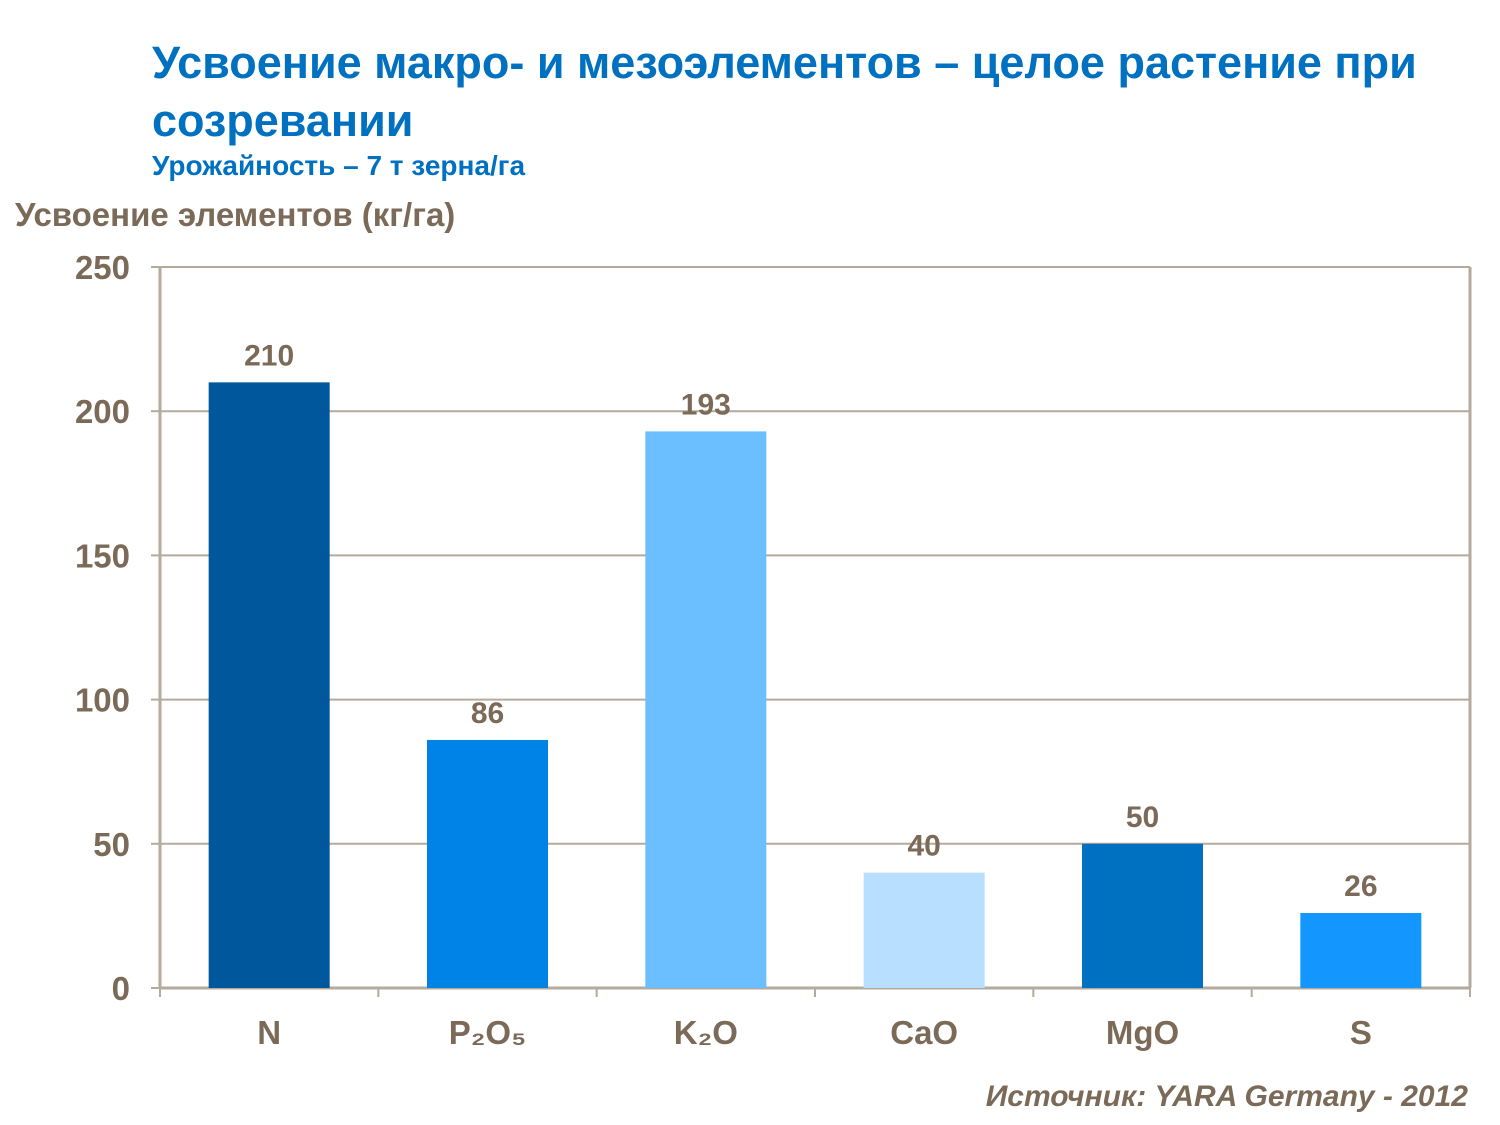 This screenshot has width=1500, height=1125. I want to click on x-tick-label: P₂O₅, so click(487, 1032).